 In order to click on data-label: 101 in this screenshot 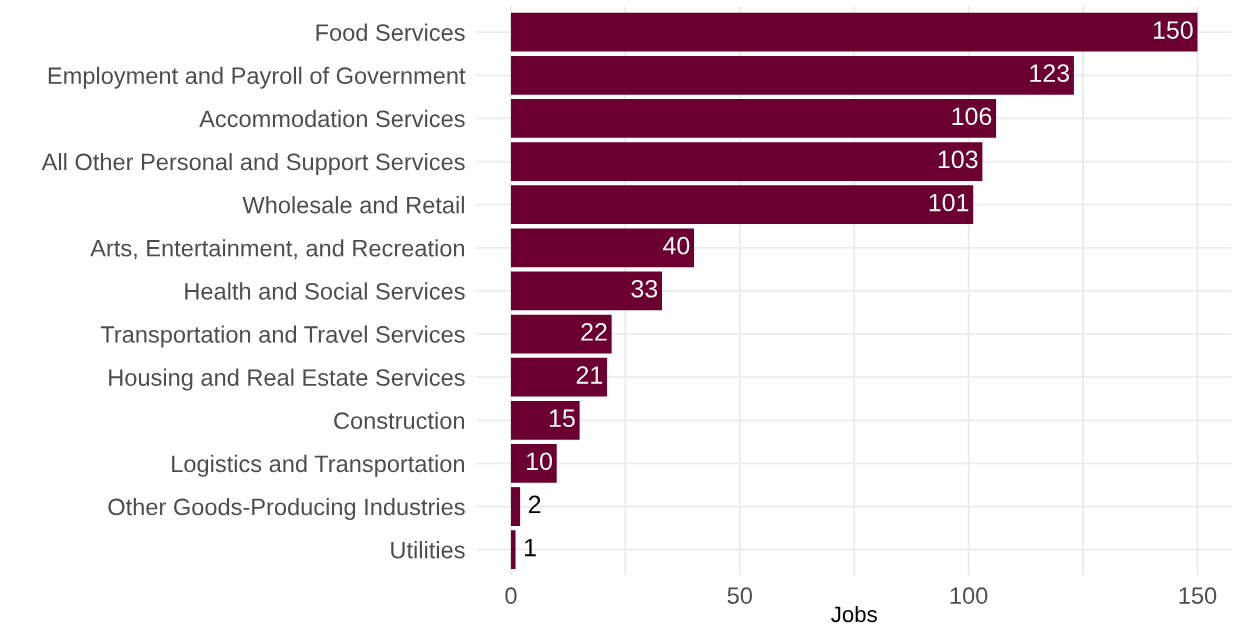, I will do `click(949, 202)`.